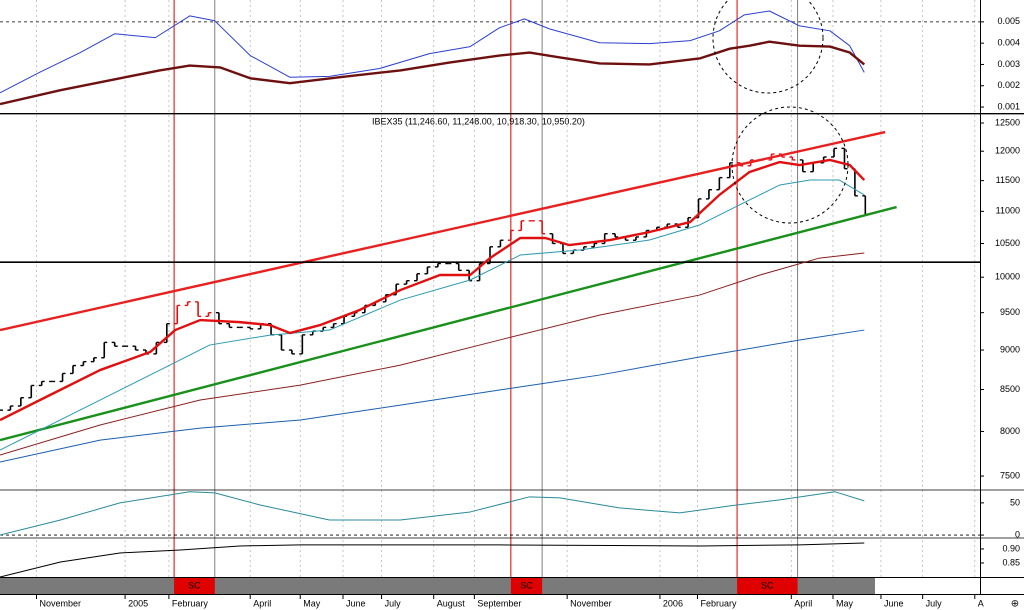  Describe the element at coordinates (1007, 151) in the screenshot. I see `y-tick-label: 12000` at that location.